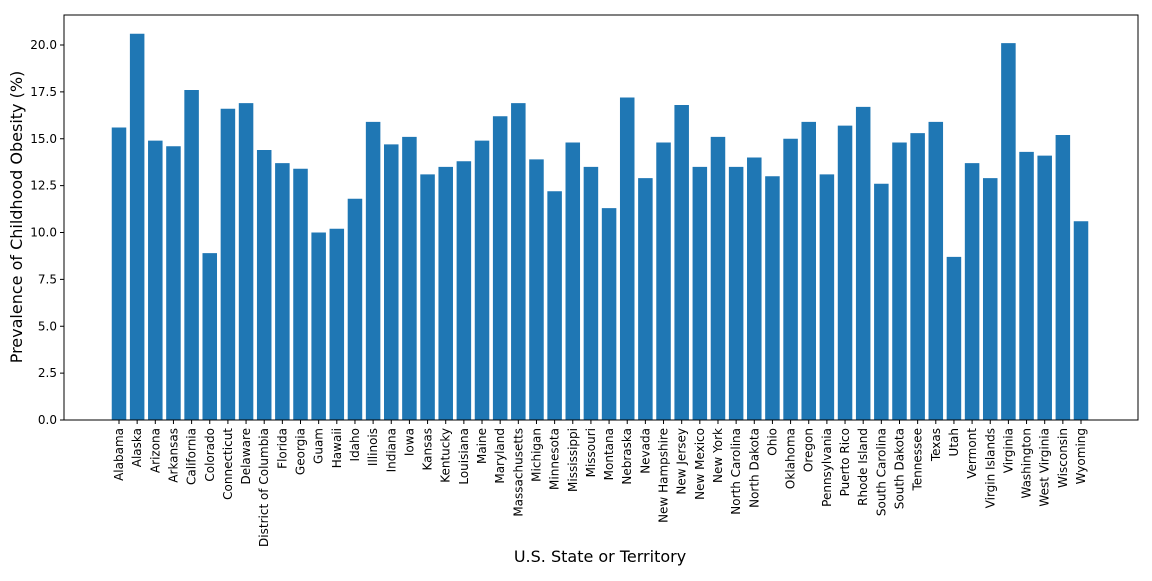  What do you see at coordinates (791, 458) in the screenshot?
I see `x-tick-label: Oklahoma` at bounding box center [791, 458].